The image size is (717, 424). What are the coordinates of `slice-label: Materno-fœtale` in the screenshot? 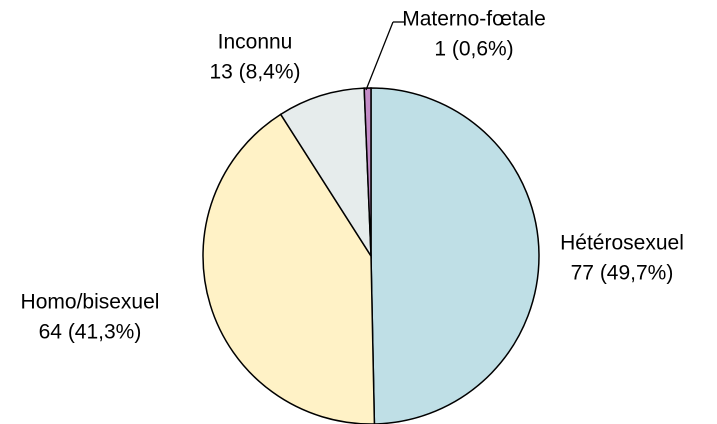 It's located at (474, 19).